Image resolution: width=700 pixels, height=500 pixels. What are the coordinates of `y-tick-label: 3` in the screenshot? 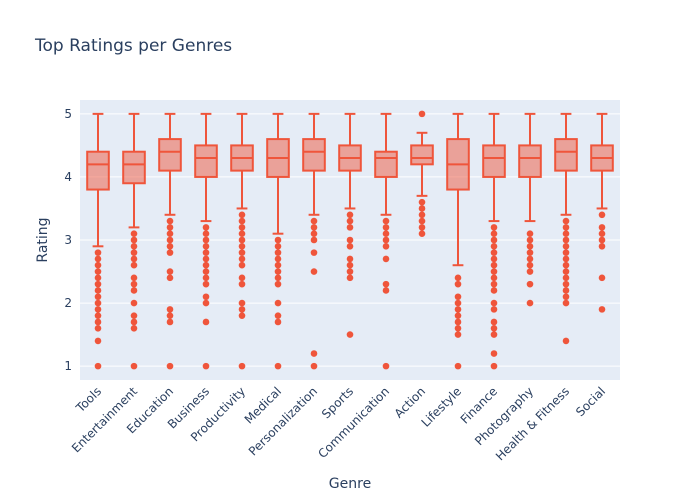 It's located at (68, 240).